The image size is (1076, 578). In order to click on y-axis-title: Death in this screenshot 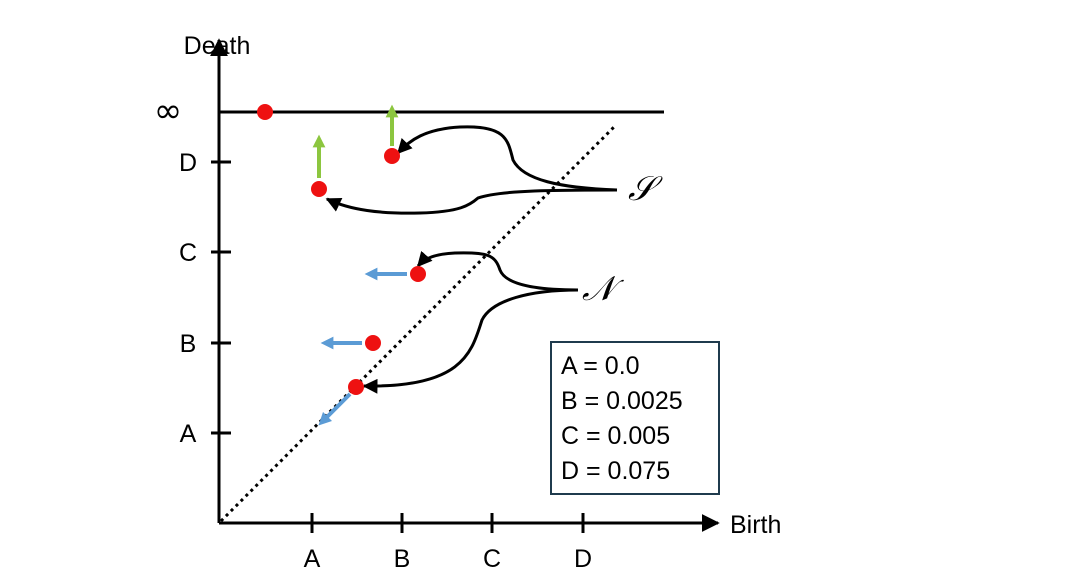, I will do `click(217, 46)`.